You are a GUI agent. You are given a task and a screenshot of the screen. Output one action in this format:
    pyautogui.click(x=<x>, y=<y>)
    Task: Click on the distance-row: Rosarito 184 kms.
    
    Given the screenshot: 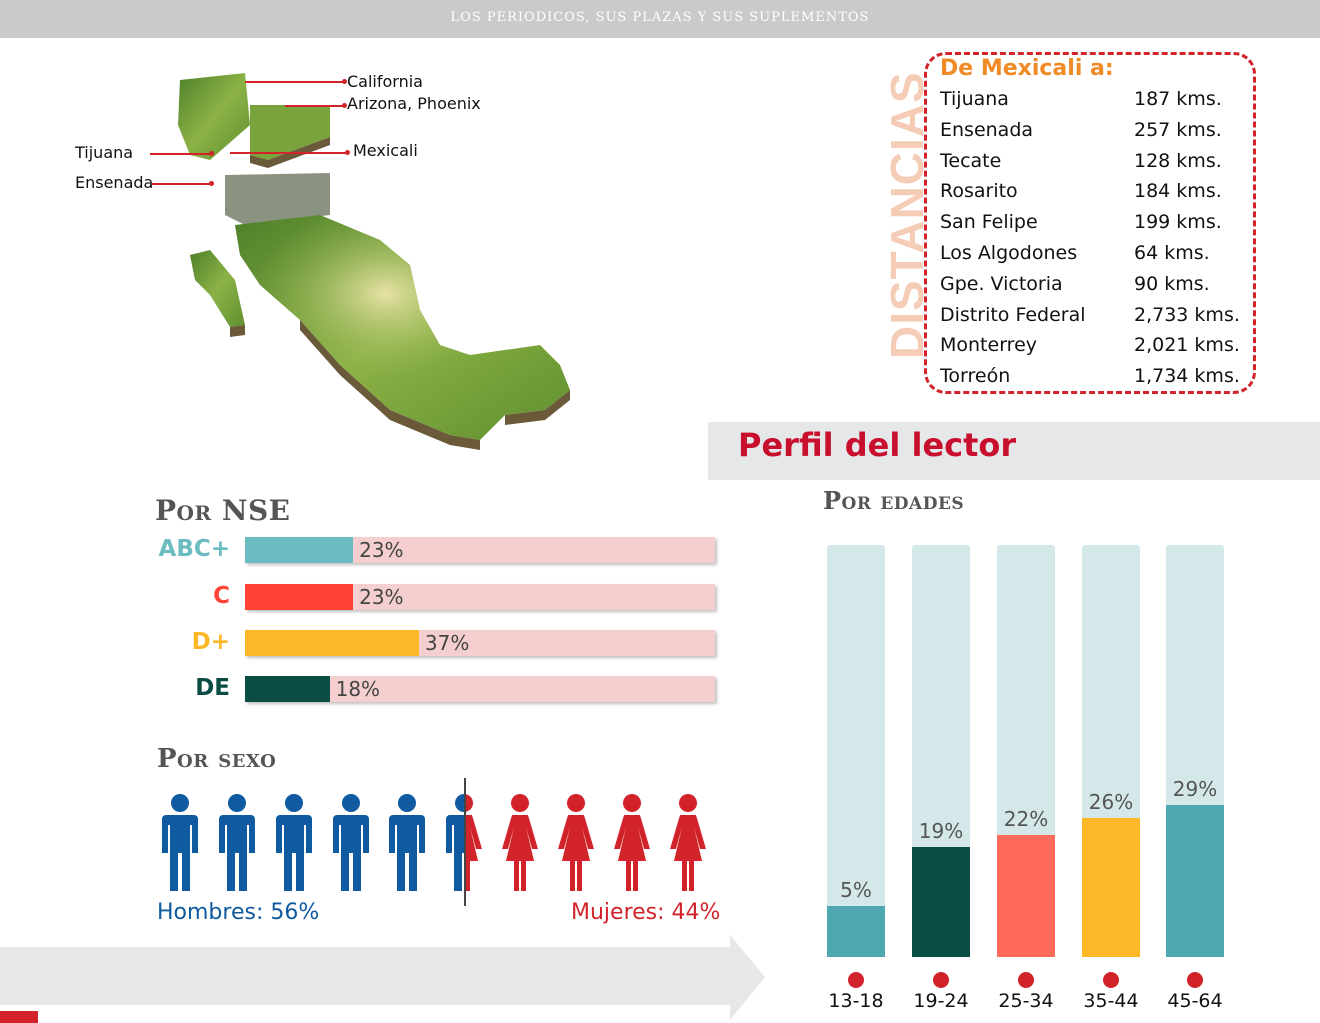 What is the action you would take?
    pyautogui.click(x=1090, y=195)
    